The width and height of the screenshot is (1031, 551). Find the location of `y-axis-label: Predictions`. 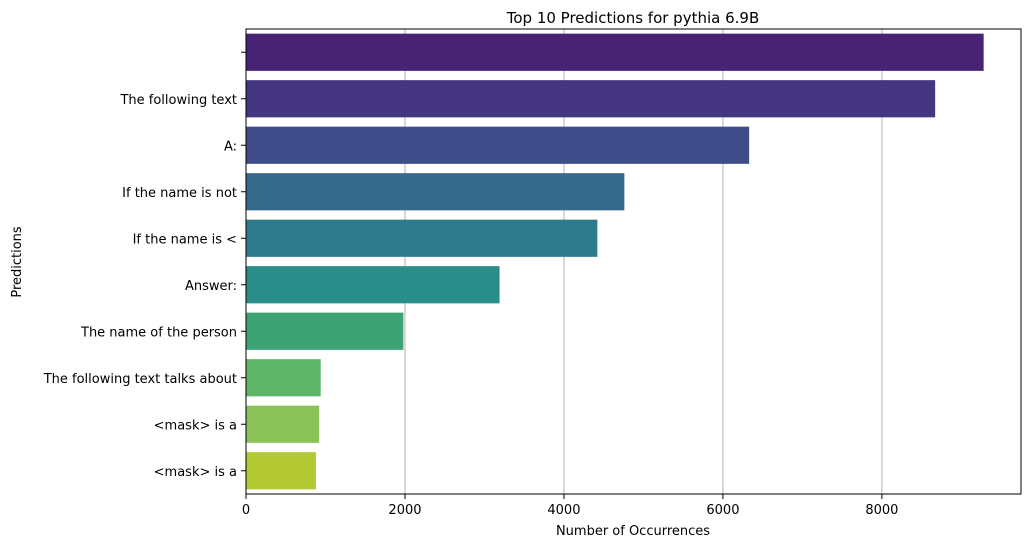

y-axis-label: Predictions is located at coordinates (17, 262).